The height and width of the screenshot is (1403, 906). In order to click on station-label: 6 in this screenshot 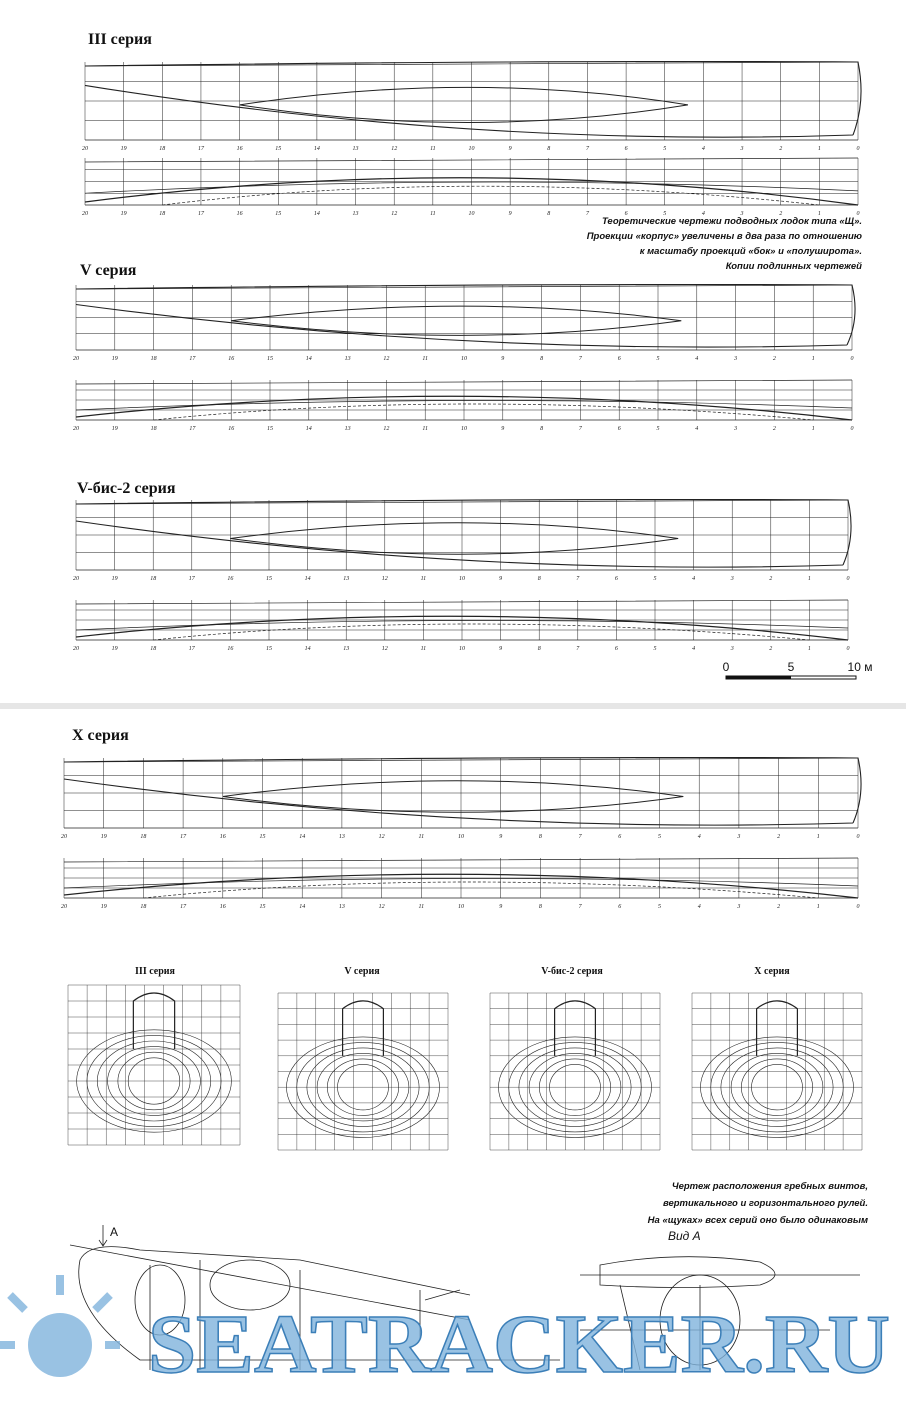, I will do `click(619, 907)`.